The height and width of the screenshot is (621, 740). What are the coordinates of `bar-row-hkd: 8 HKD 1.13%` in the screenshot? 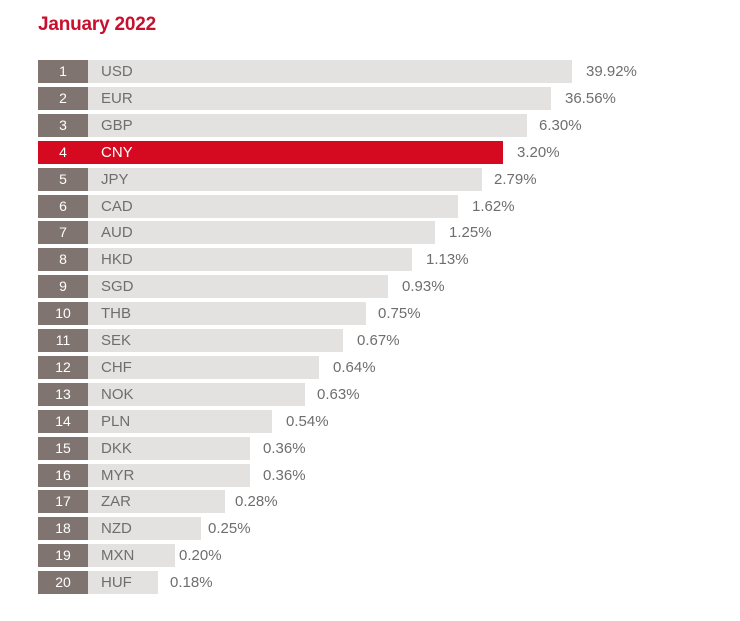 It's located at (370, 260).